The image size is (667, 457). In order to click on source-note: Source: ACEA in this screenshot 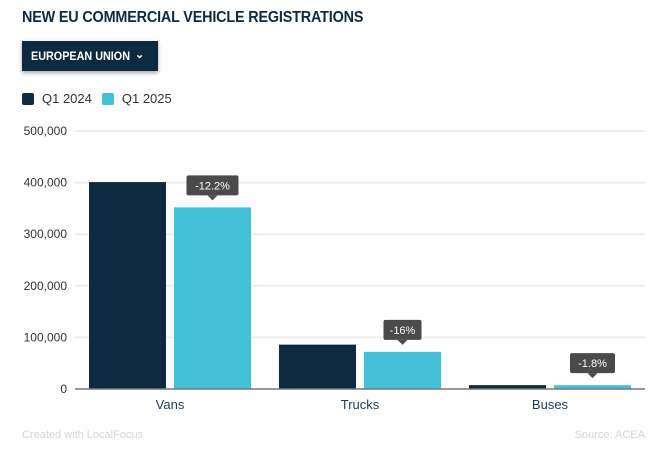, I will do `click(609, 435)`.